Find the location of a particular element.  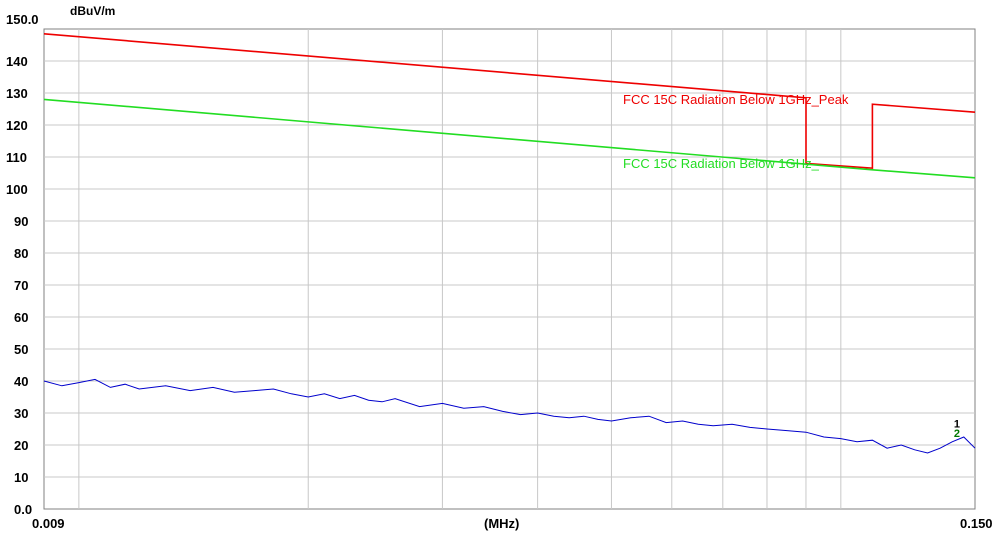

y-tick-label: 70 is located at coordinates (21, 285).